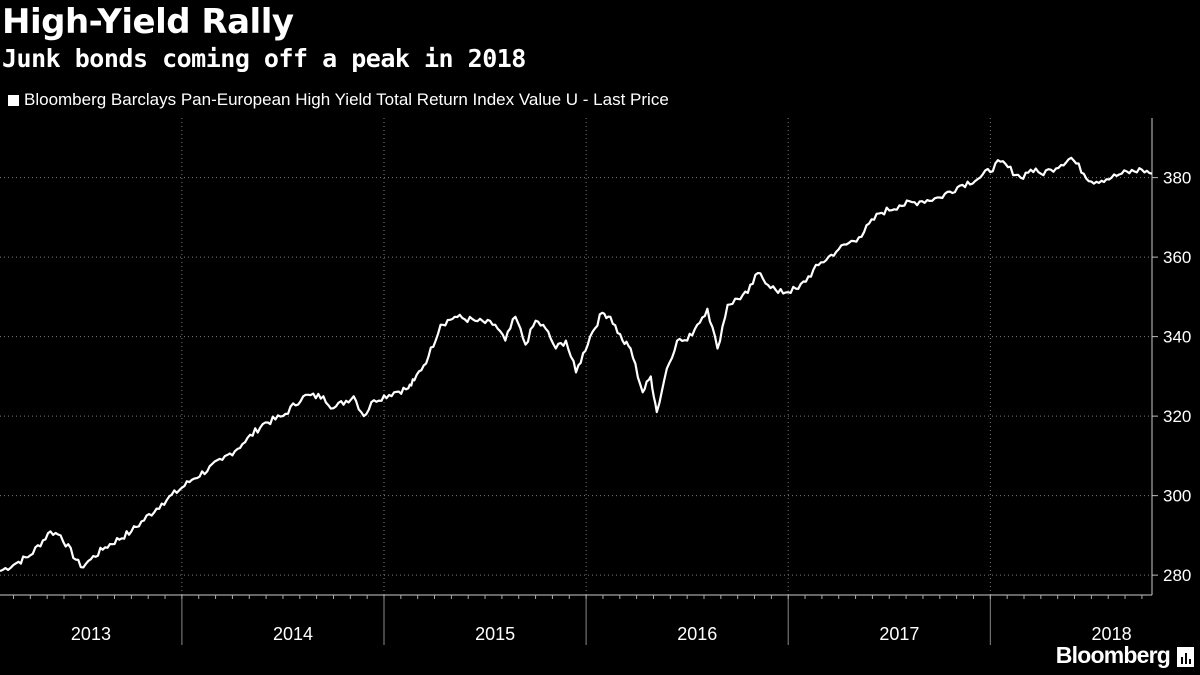 The image size is (1200, 675). What do you see at coordinates (899, 634) in the screenshot?
I see `x-tick-label-2017: 2017` at bounding box center [899, 634].